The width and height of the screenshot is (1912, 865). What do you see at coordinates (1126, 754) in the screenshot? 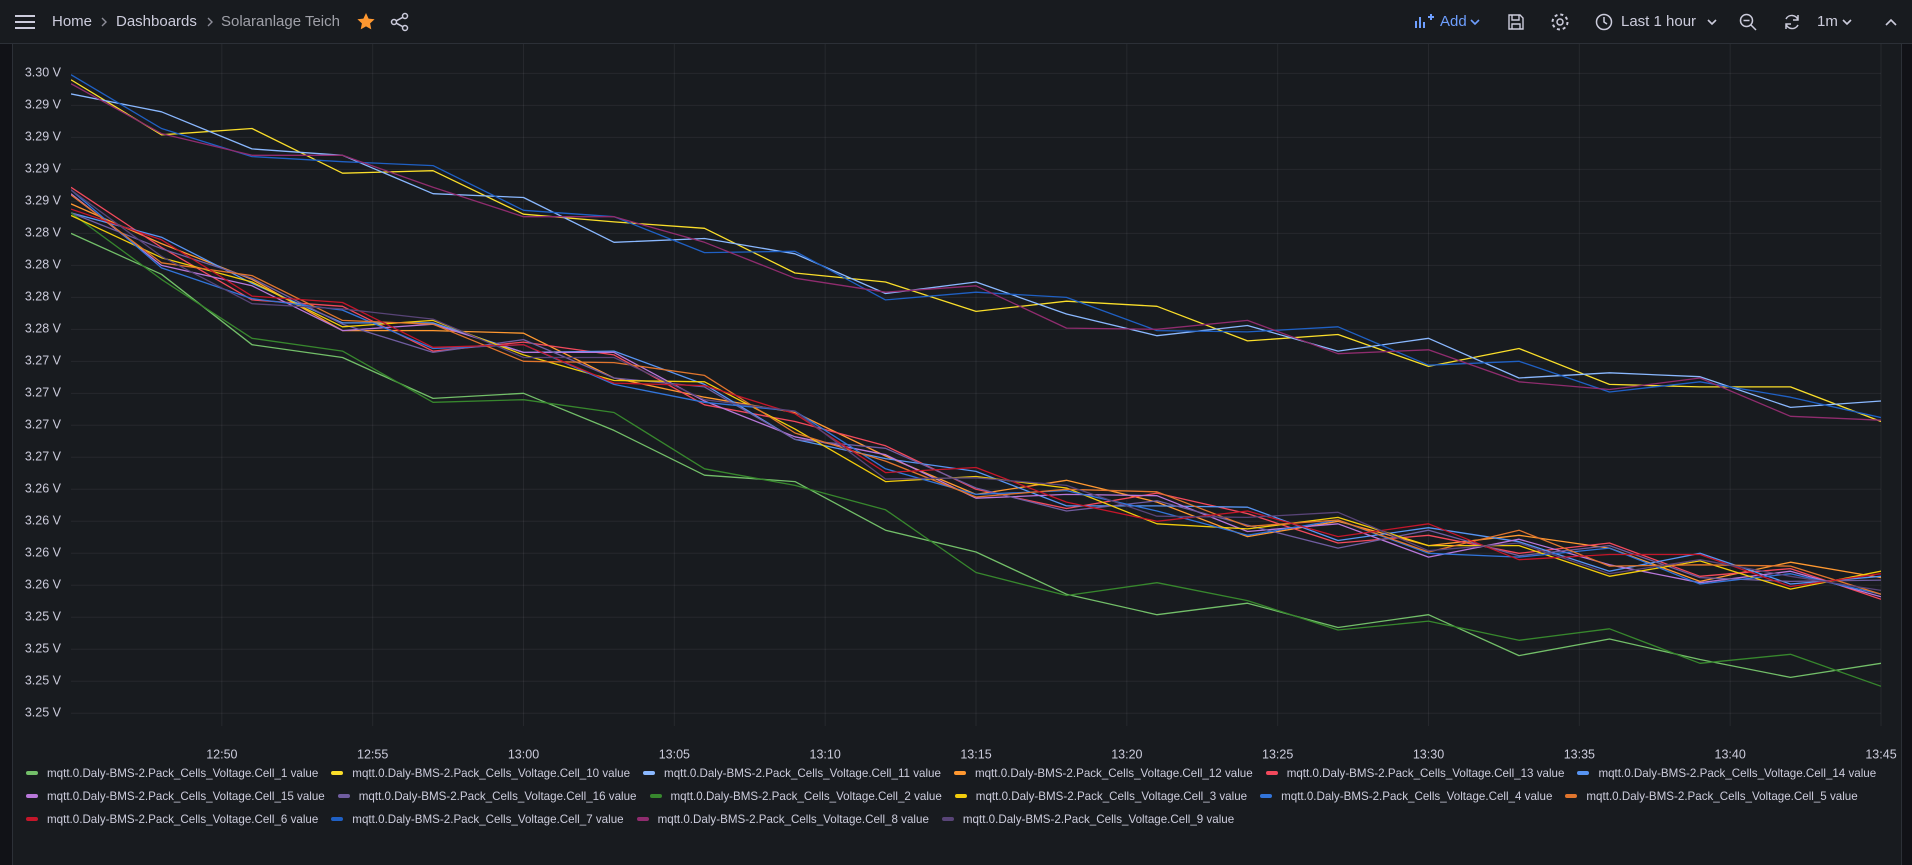
I see `x-tick-label: 13:20` at bounding box center [1126, 754].